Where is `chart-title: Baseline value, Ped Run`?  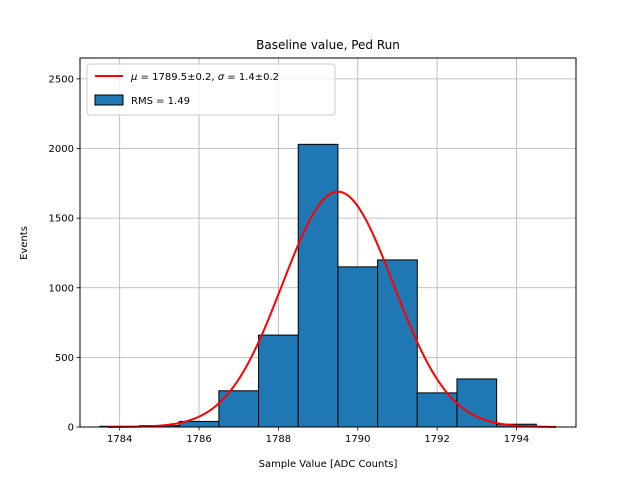
chart-title: Baseline value, Ped Run is located at coordinates (328, 45).